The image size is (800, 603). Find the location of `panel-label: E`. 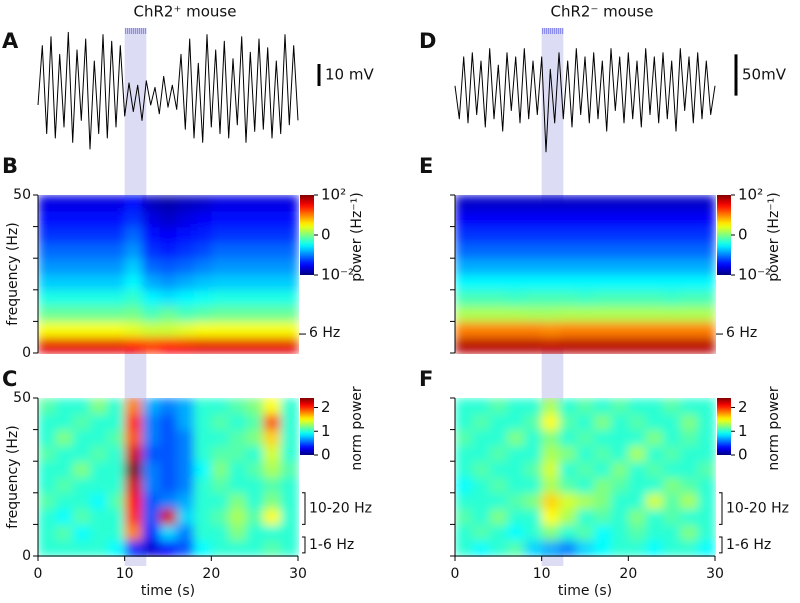

panel-label: E is located at coordinates (426, 166).